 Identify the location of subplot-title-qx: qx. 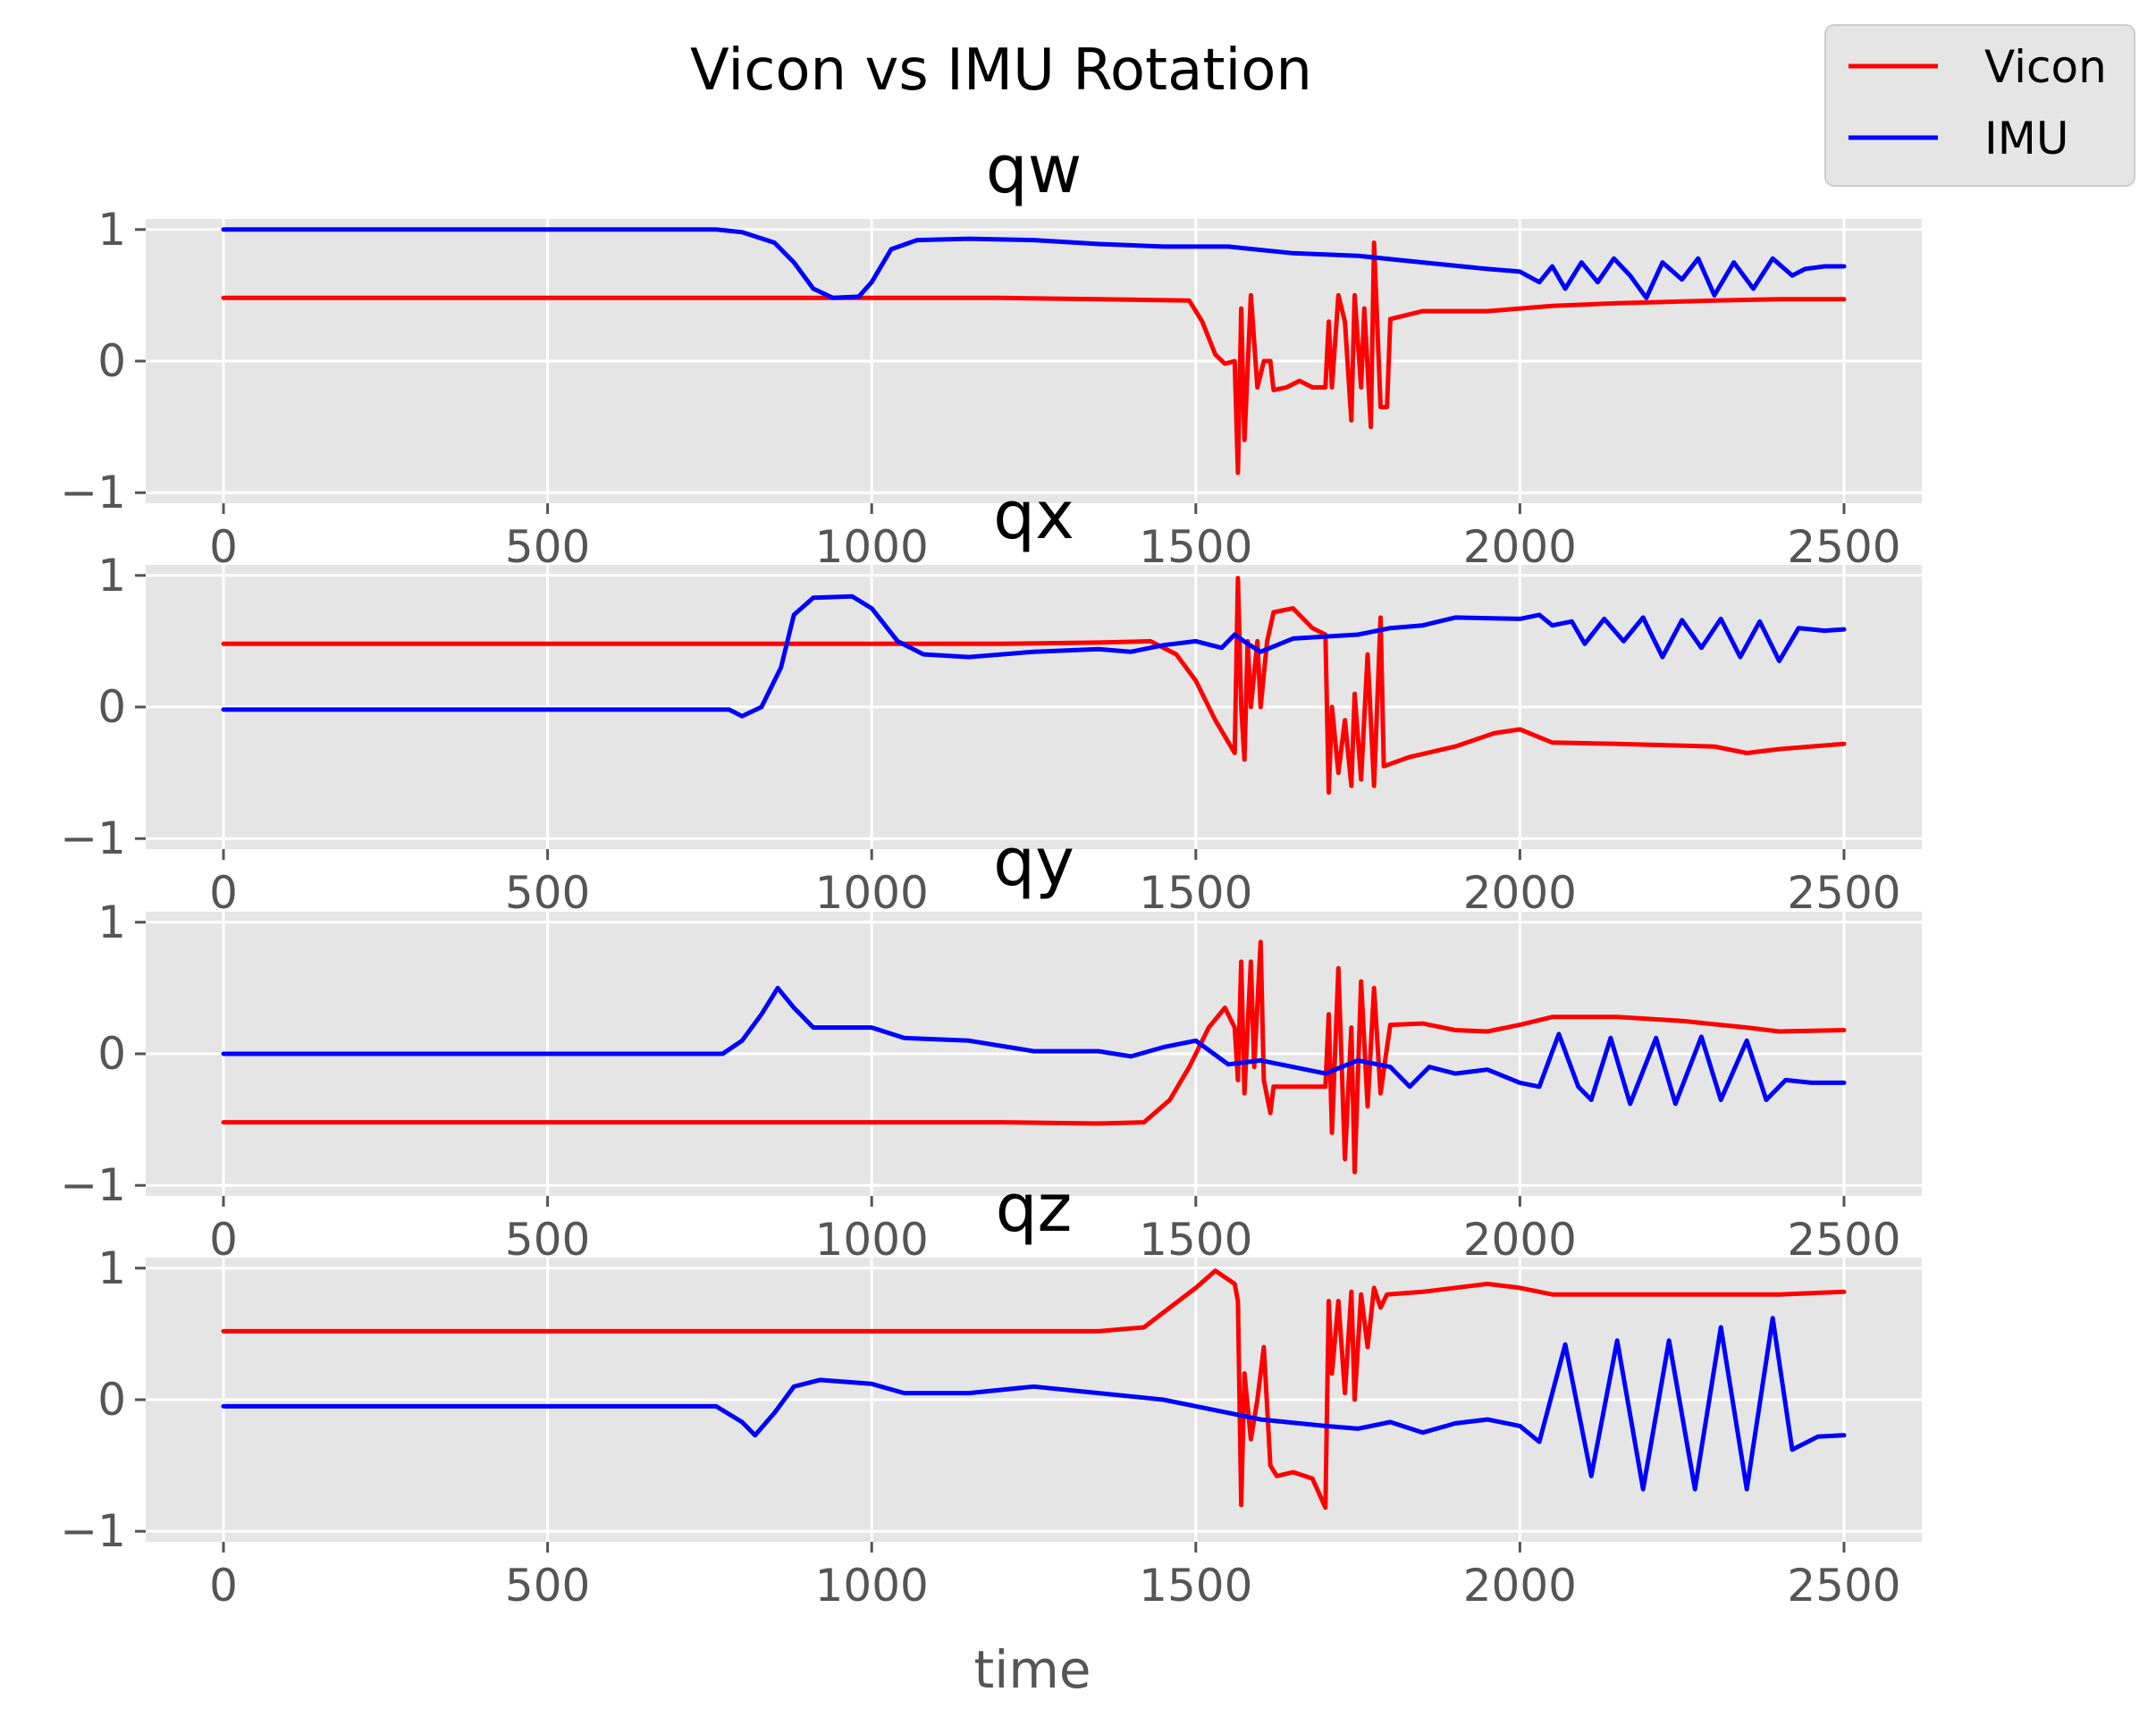
(1033, 516).